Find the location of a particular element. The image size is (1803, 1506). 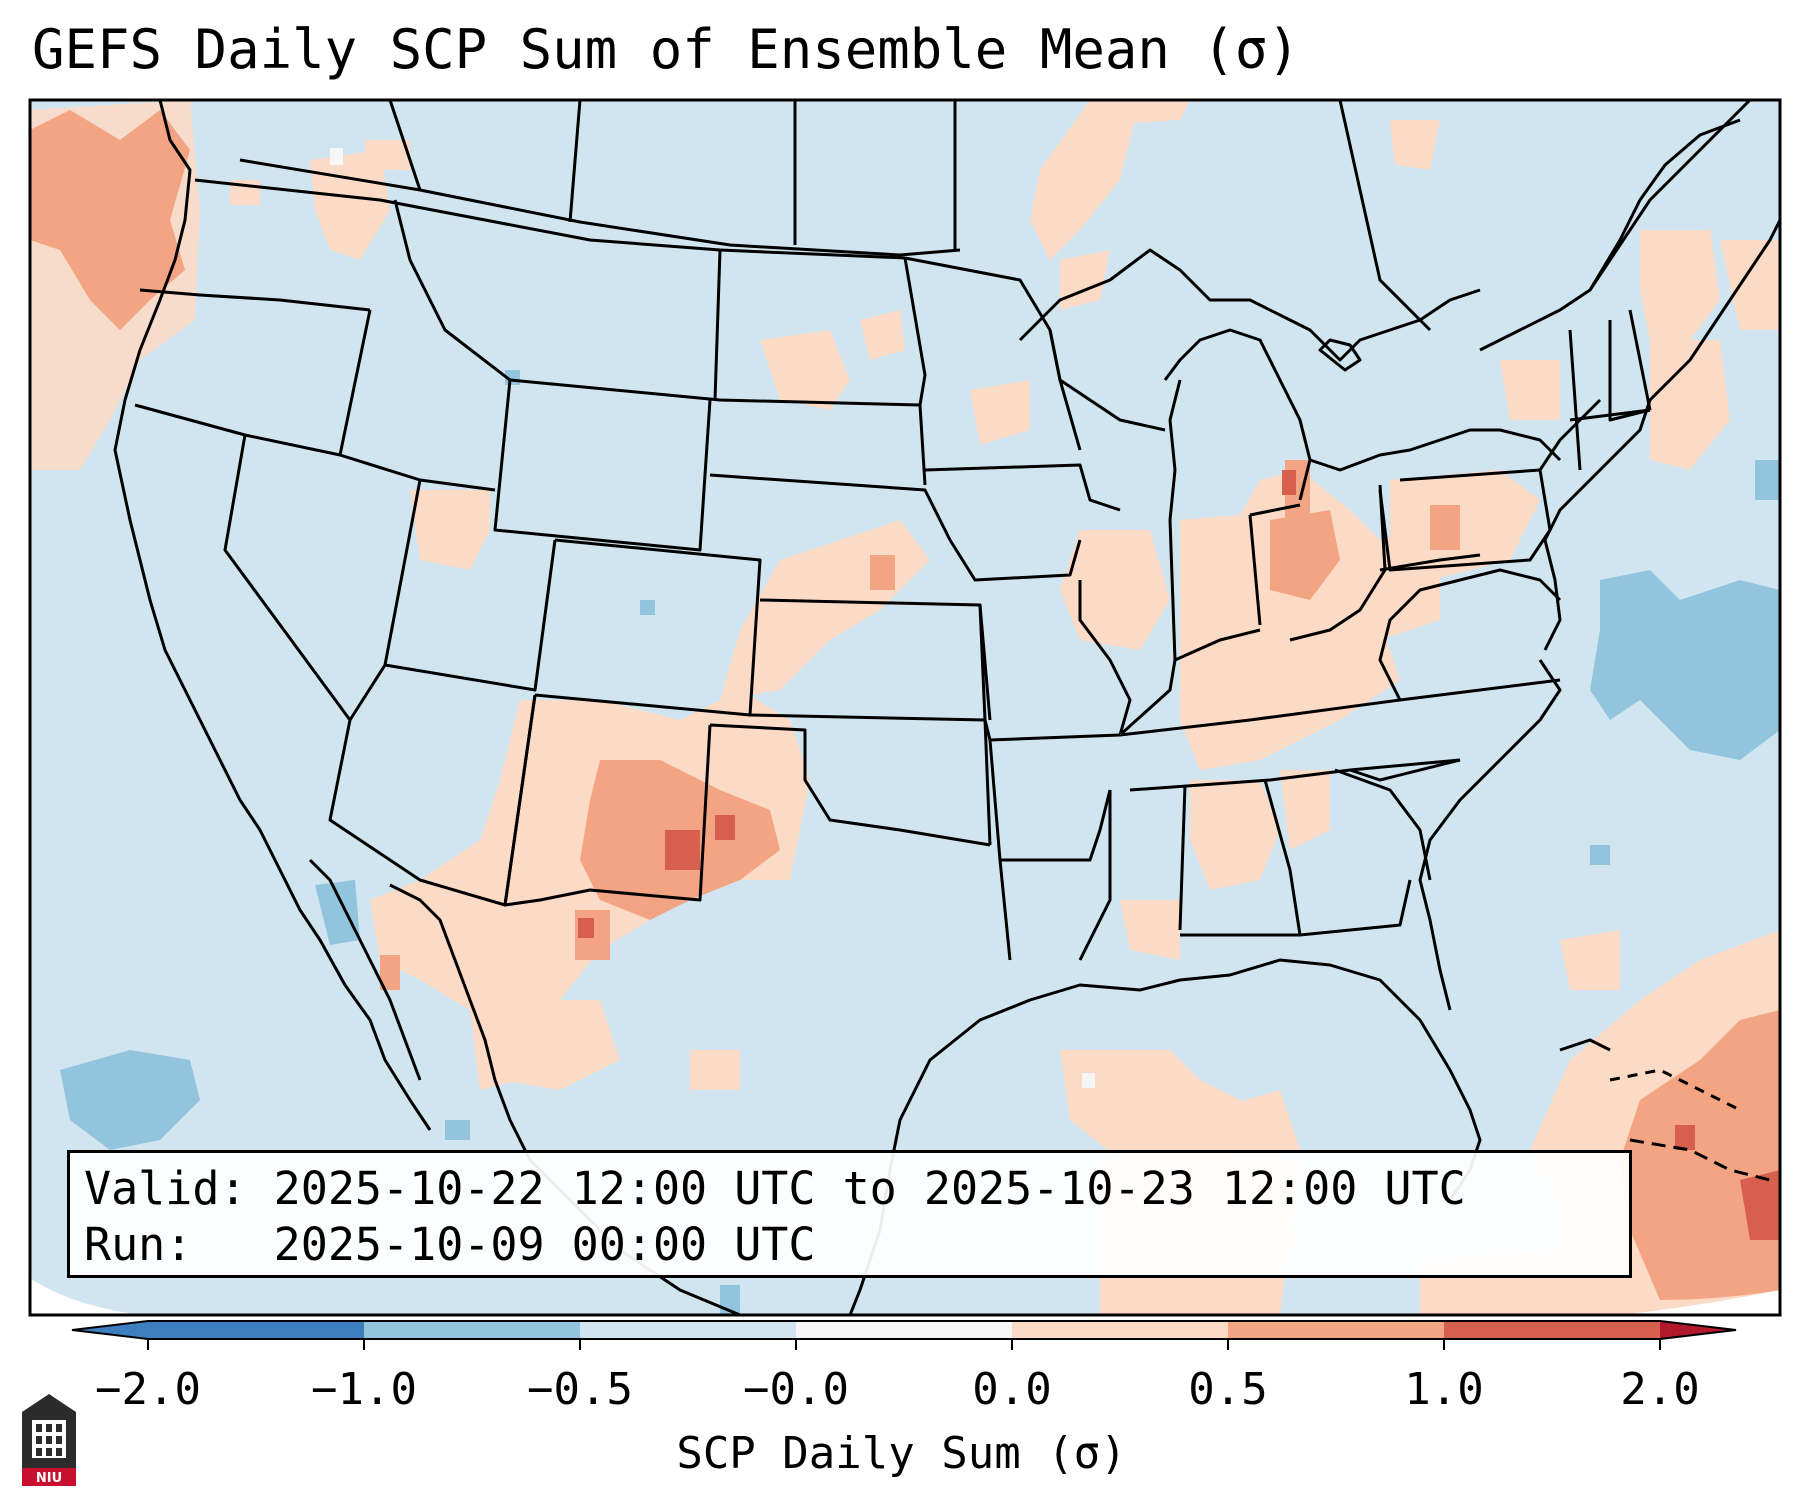

run-time-line: Run: 2025-10-09 00:00 UTC is located at coordinates (450, 1244).